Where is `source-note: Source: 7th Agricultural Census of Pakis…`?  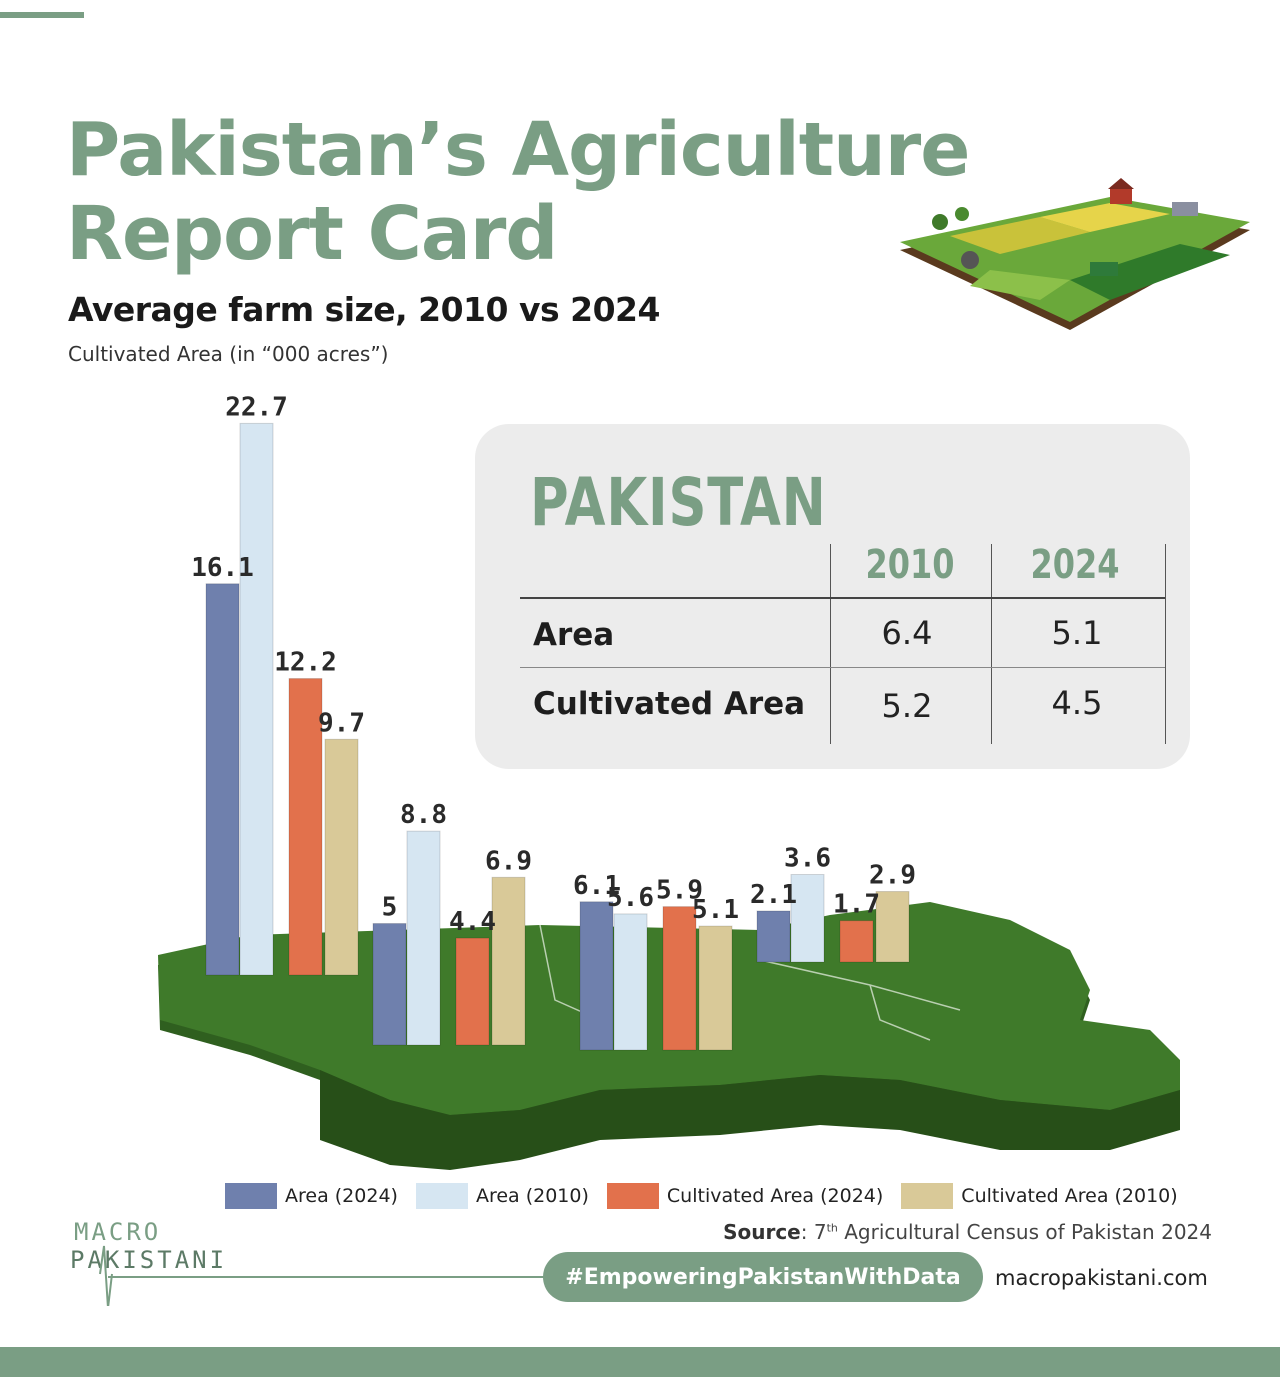 source-note: Source: 7th Agricultural Census of Pakis… is located at coordinates (967, 1232).